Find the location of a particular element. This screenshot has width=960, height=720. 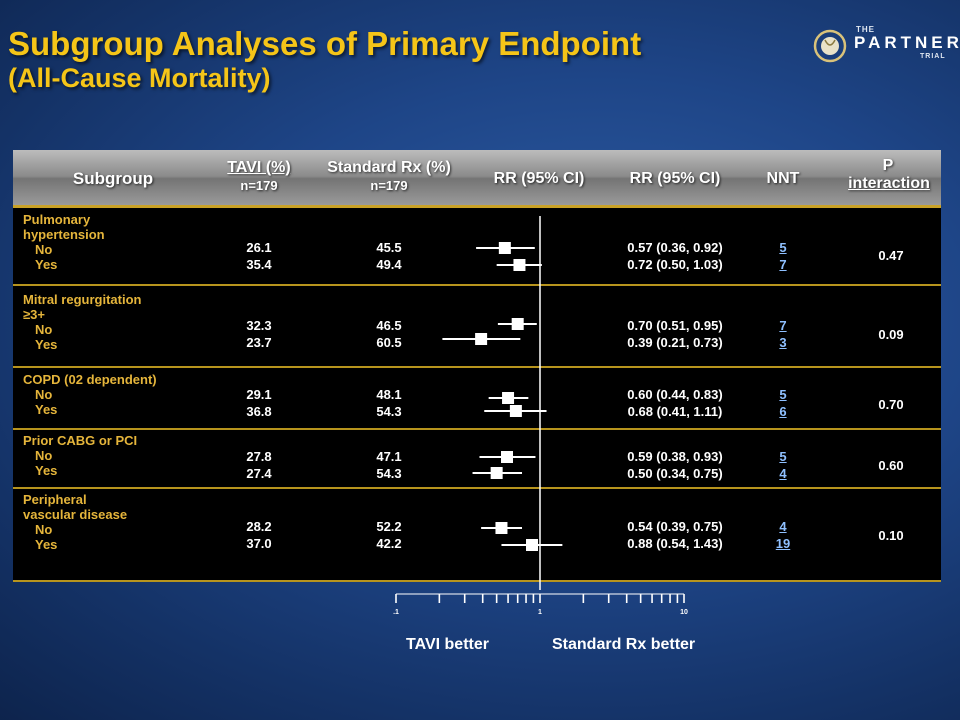

p-interaction-value: 0.70 is located at coordinates (891, 404).